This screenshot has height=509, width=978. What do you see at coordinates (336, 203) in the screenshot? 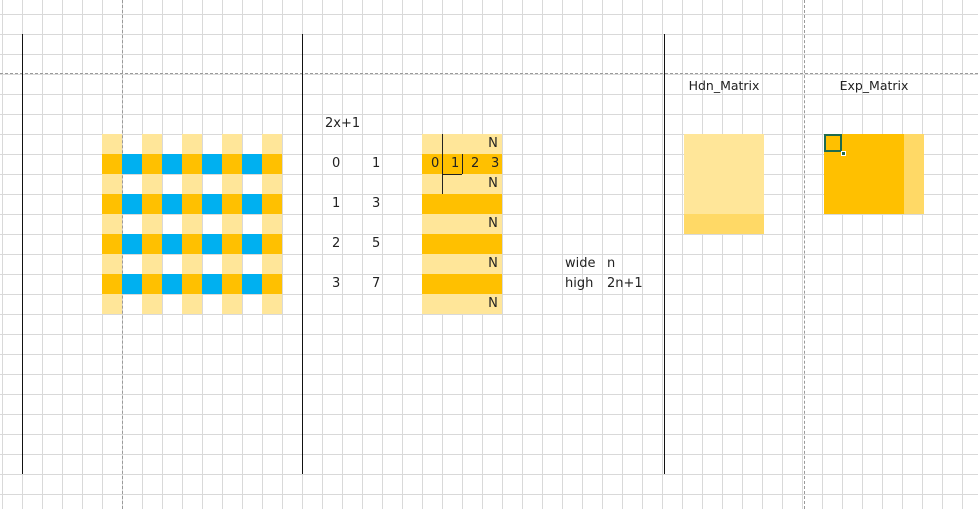
I see `mapping-x: 1` at bounding box center [336, 203].